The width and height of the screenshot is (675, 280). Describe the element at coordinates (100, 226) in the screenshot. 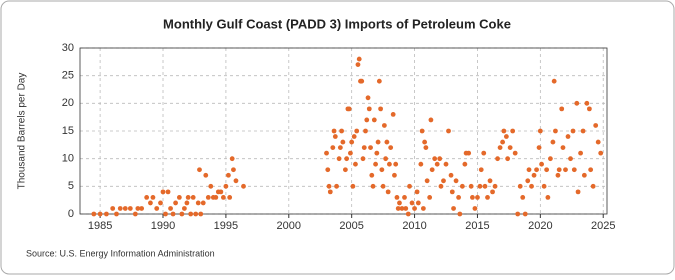

I see `x-tick-label: 1985` at that location.